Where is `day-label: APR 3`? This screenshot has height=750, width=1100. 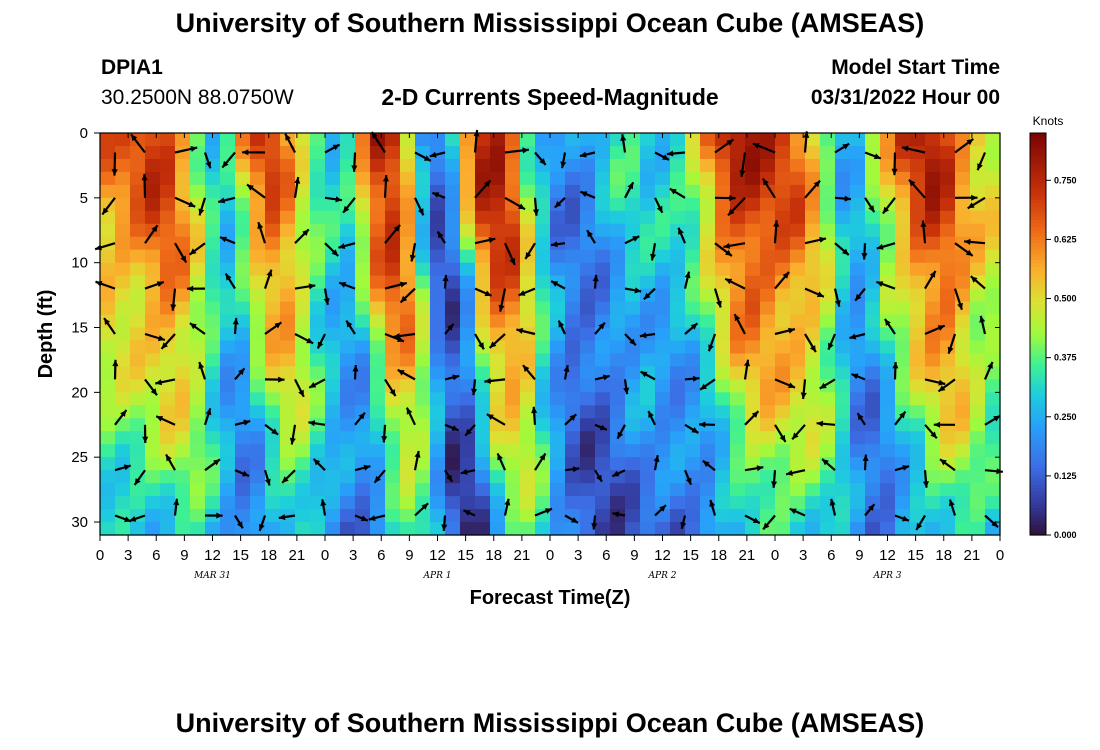
day-label: APR 3 is located at coordinates (887, 576).